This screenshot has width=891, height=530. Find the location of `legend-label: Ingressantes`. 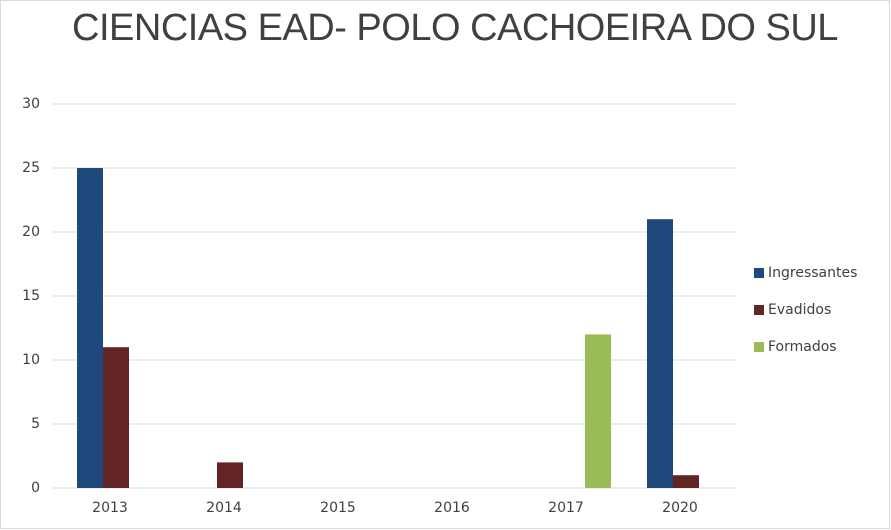

legend-label: Ingressantes is located at coordinates (812, 273).